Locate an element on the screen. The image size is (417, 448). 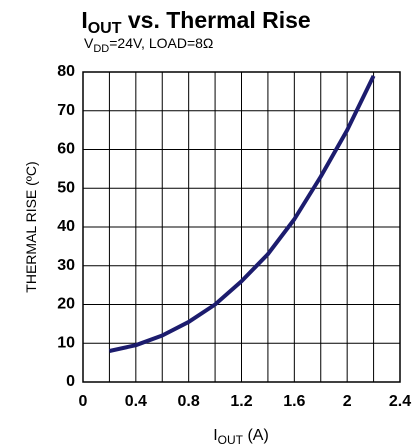
title-sub: OUT is located at coordinates (105, 28).